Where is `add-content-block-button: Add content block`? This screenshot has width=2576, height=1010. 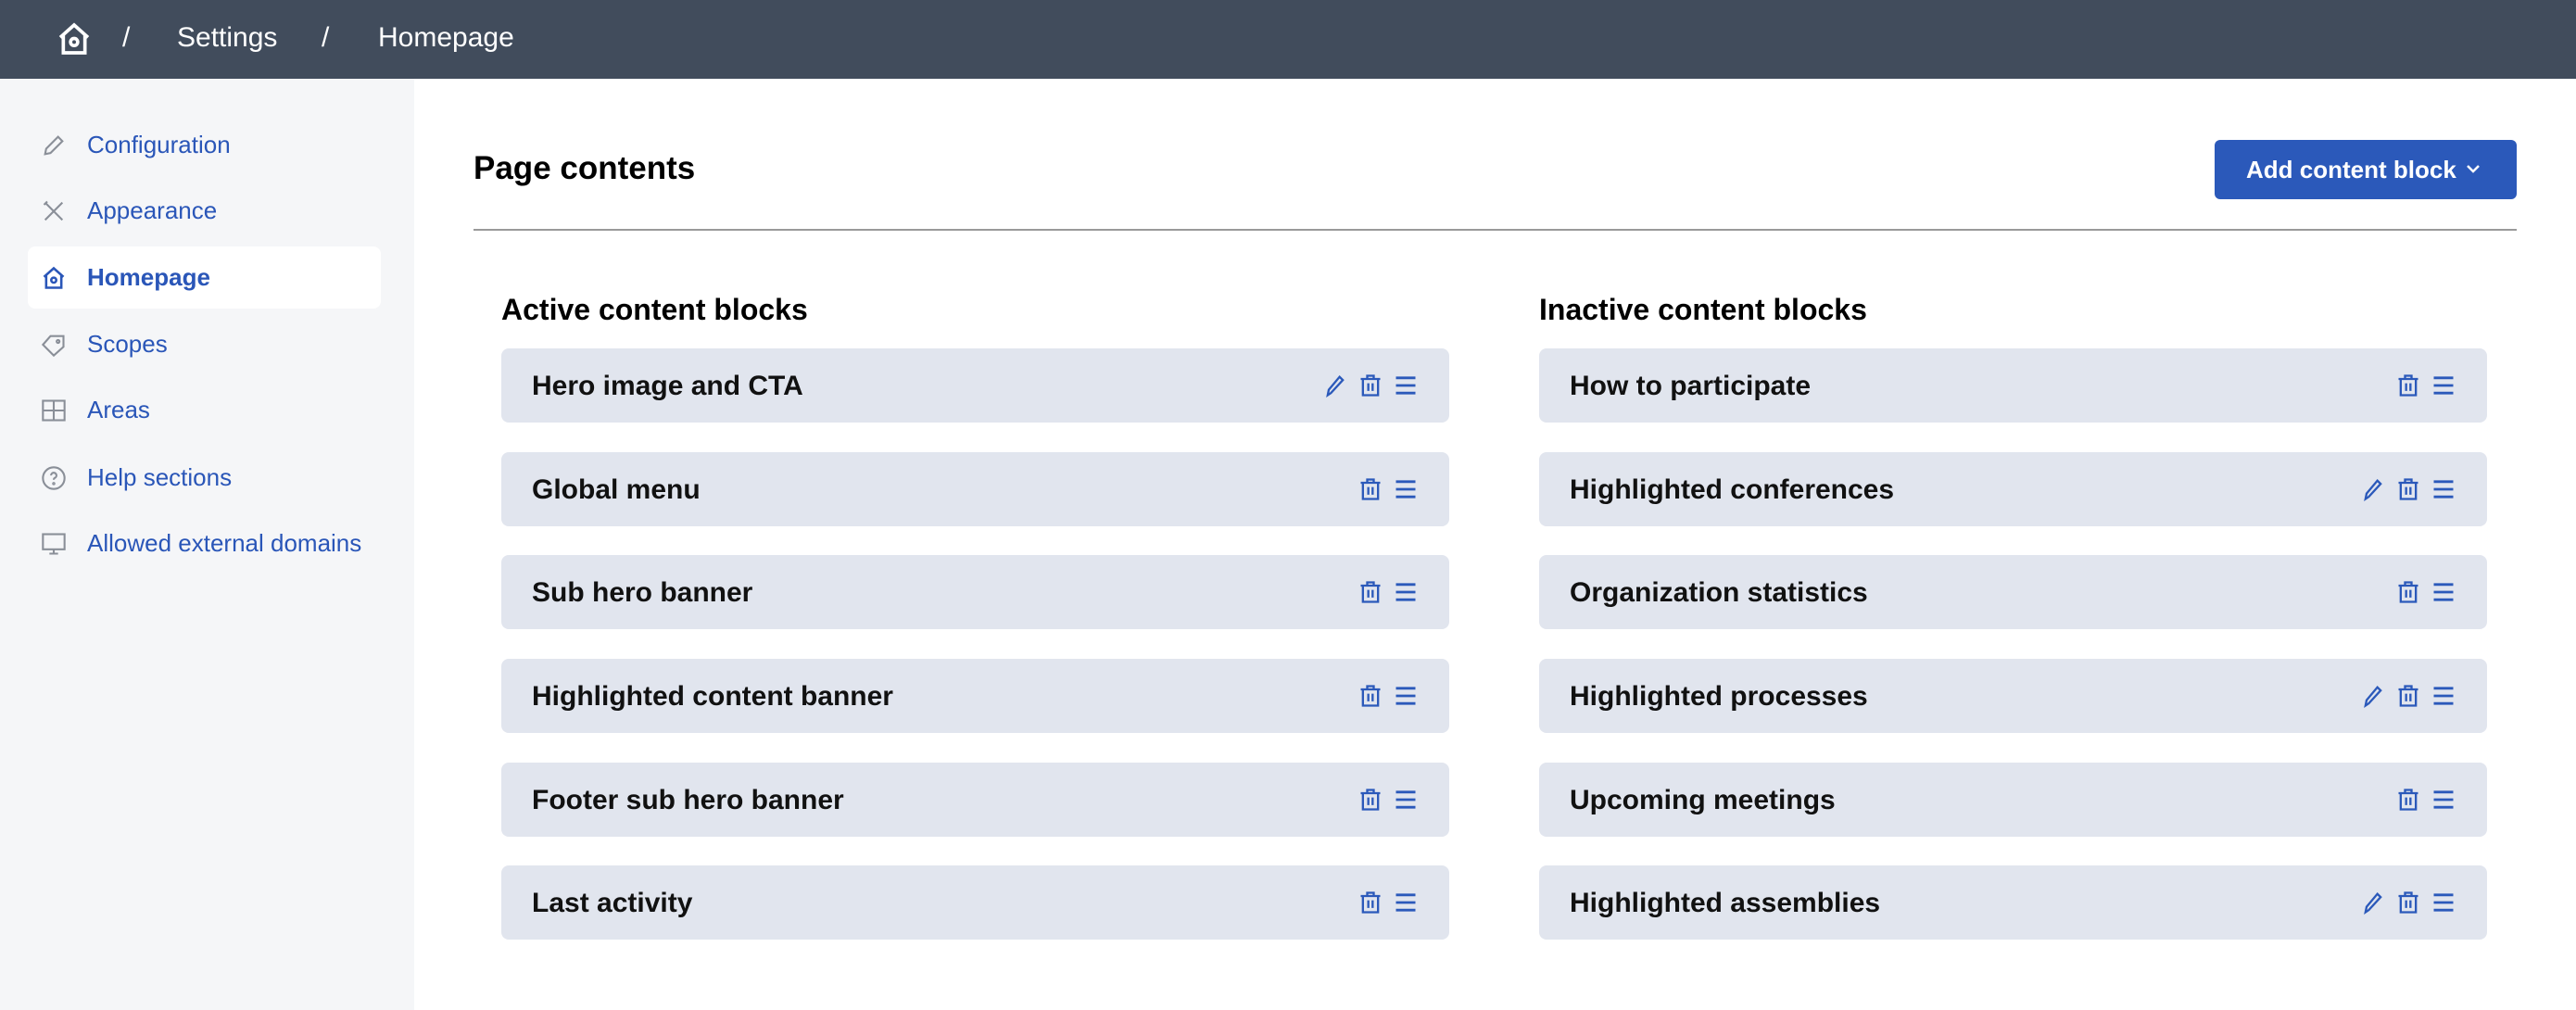
add-content-block-button: Add content block is located at coordinates (2366, 169).